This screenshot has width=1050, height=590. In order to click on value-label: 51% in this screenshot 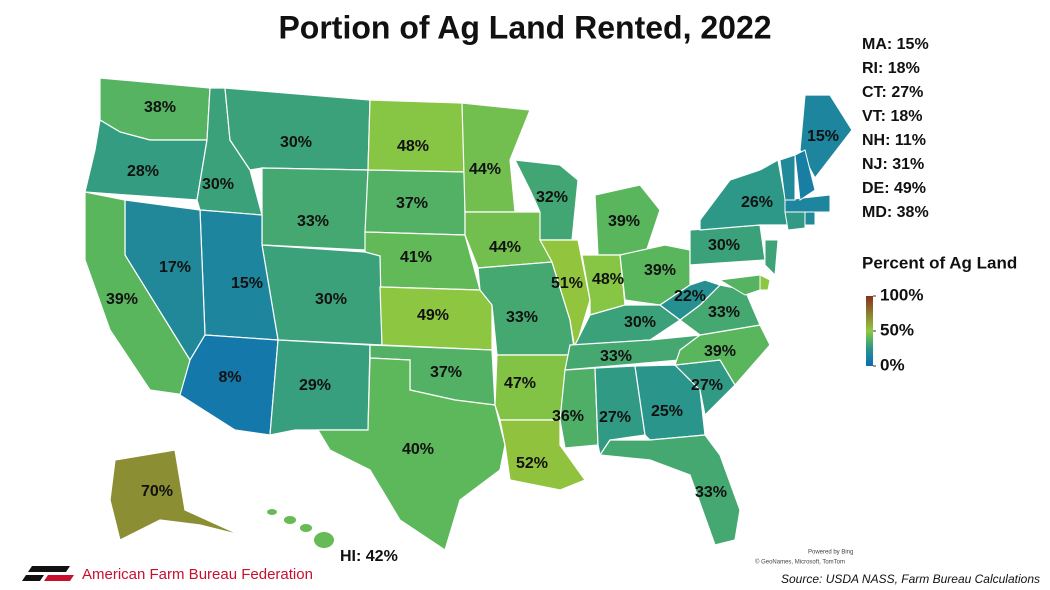, I will do `click(567, 283)`.